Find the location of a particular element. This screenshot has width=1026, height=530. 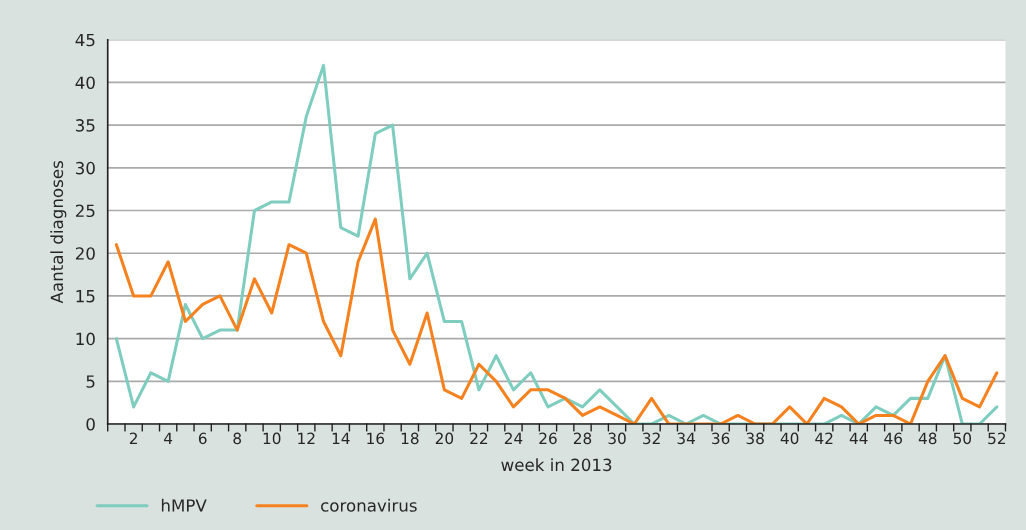

x-tick-label: 10 is located at coordinates (272, 438).